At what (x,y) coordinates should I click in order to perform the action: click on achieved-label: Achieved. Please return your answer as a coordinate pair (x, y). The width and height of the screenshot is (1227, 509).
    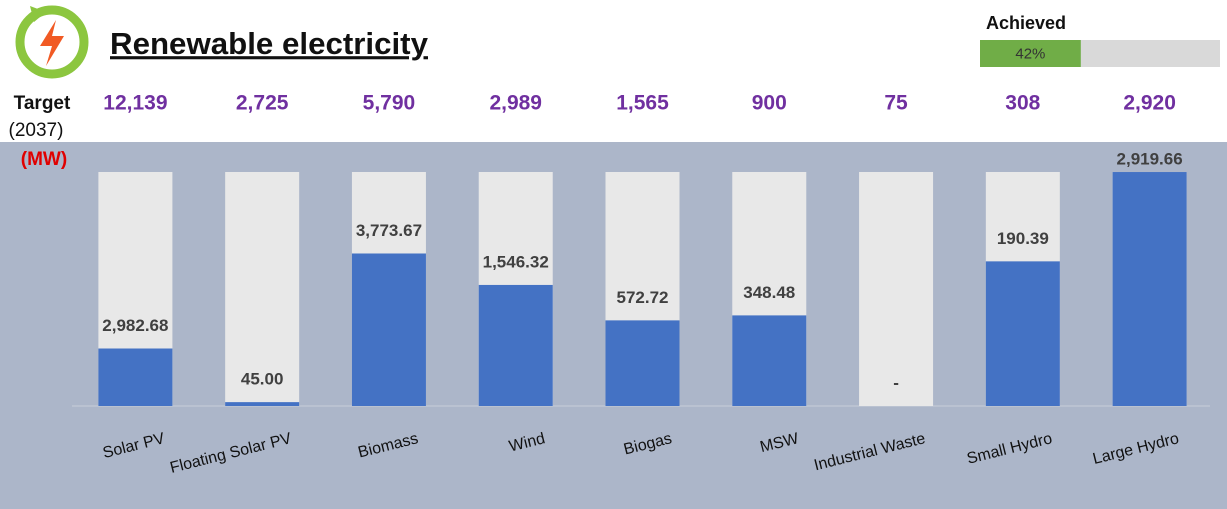
    Looking at the image, I should click on (1026, 23).